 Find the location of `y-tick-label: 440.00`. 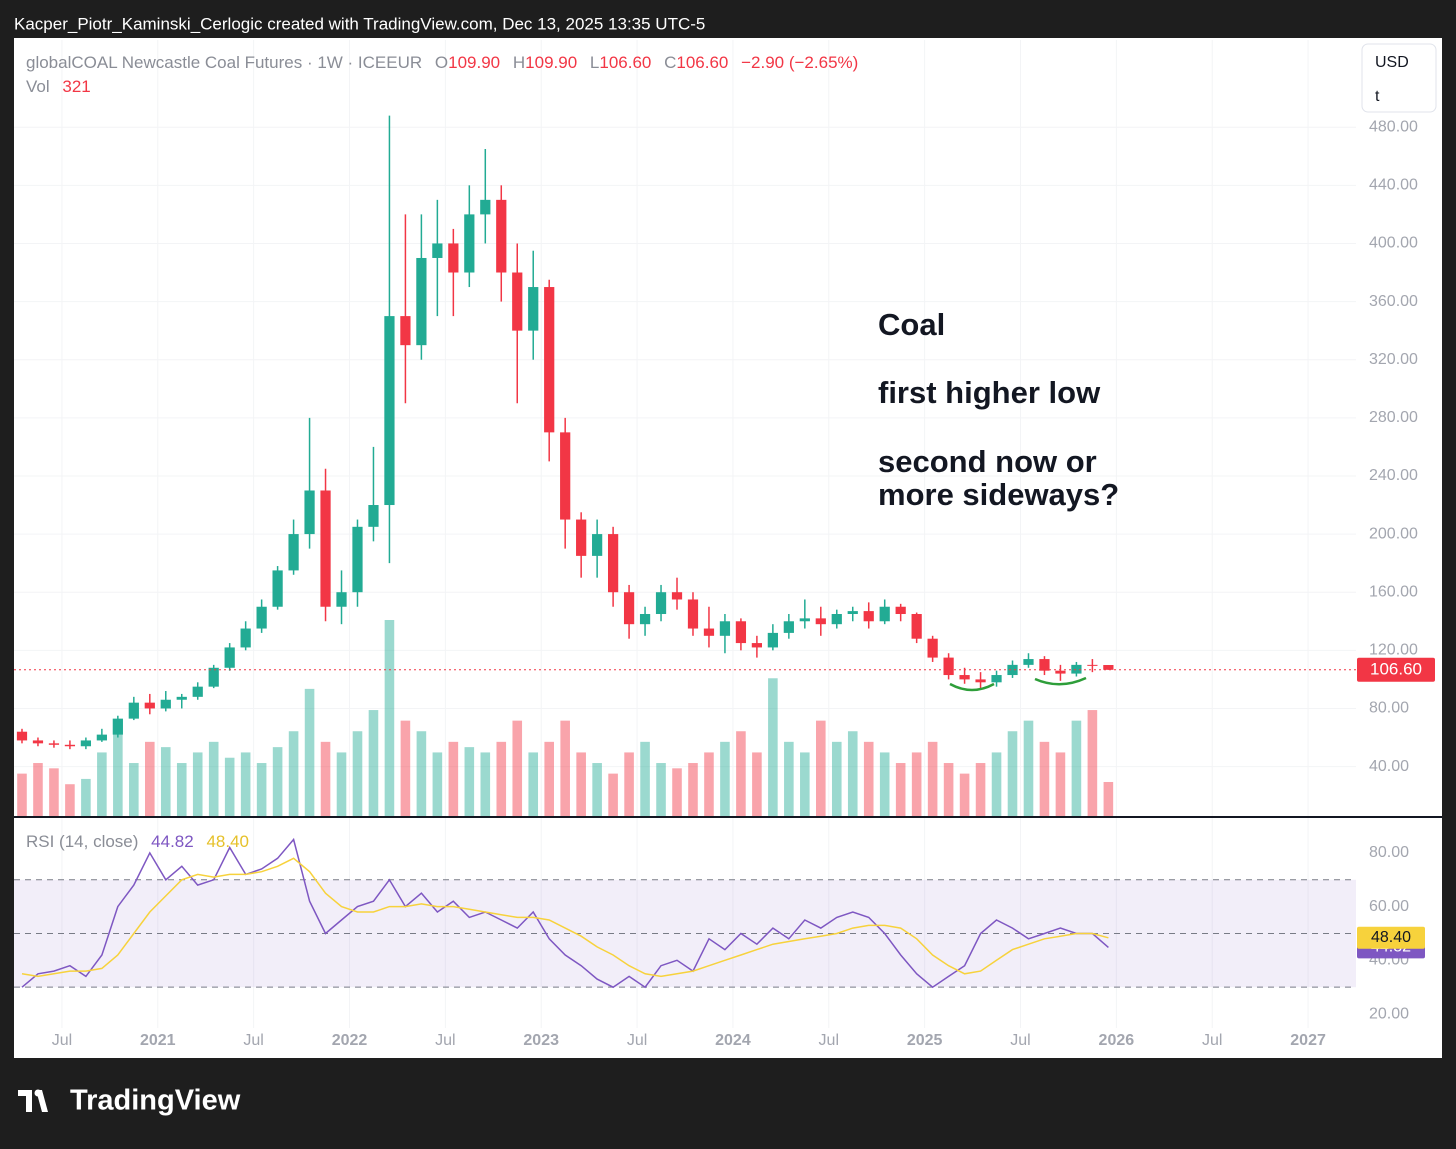

y-tick-label: 440.00 is located at coordinates (1393, 185).